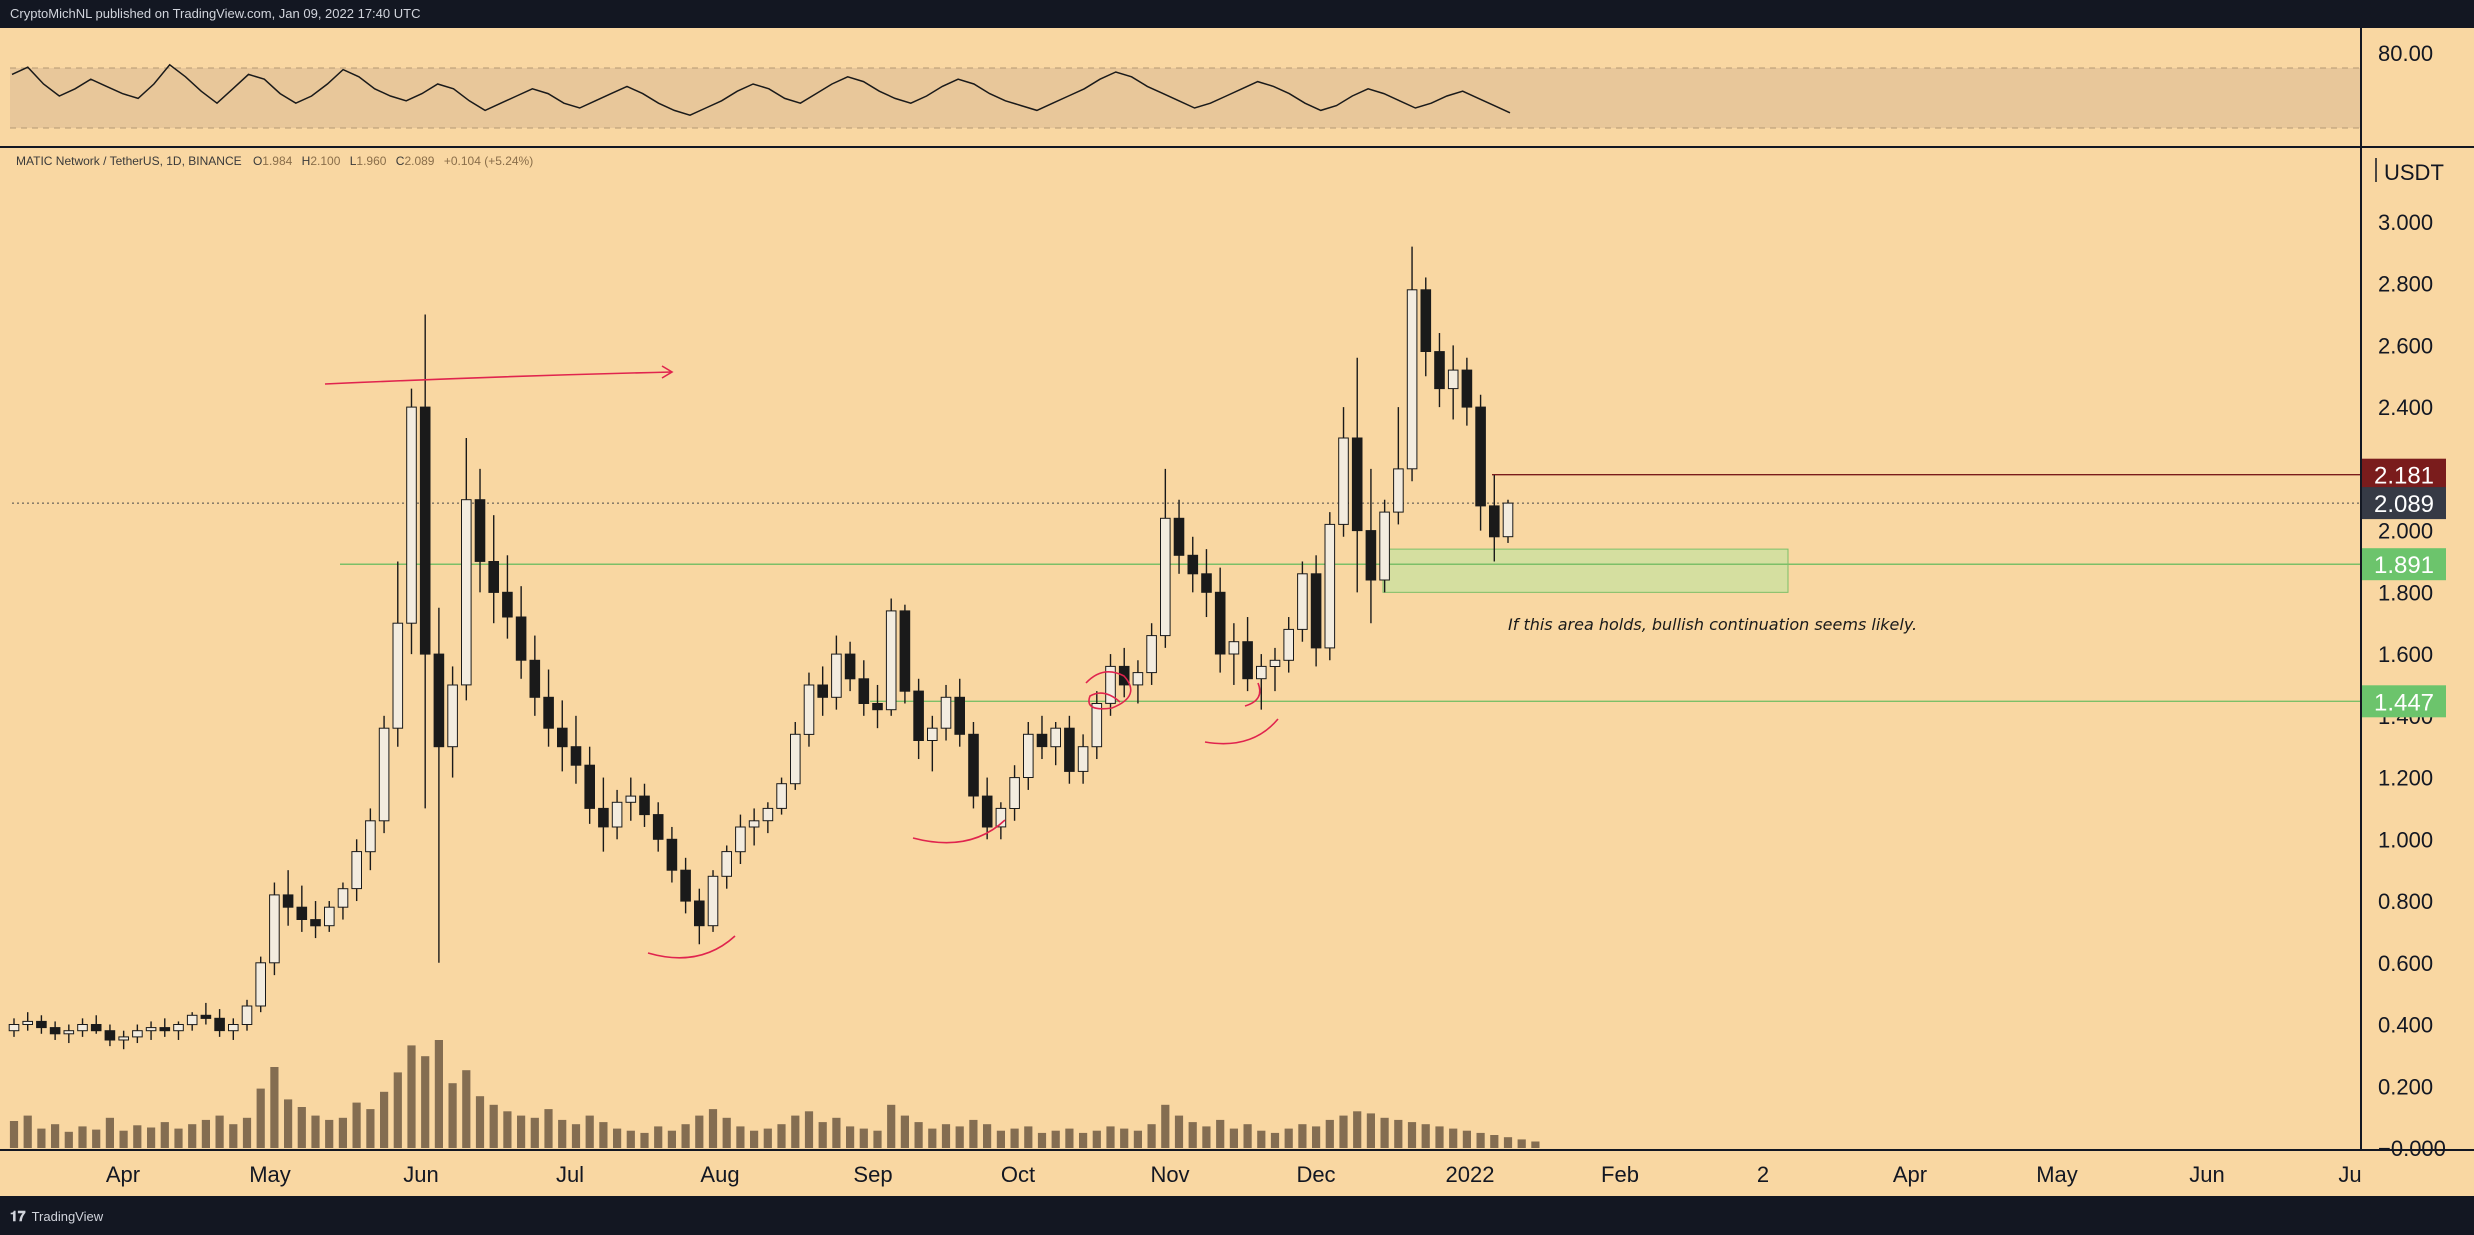  I want to click on support-zone, so click(1585, 570).